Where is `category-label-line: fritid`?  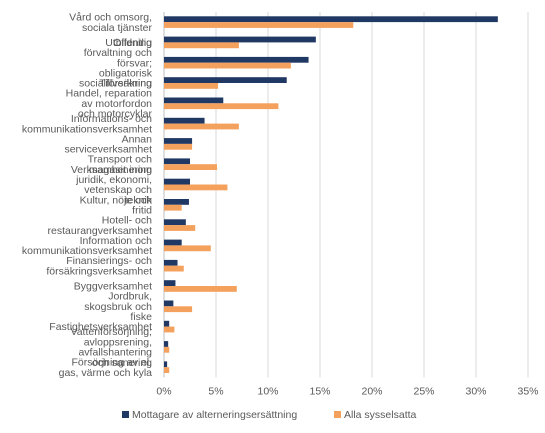
category-label-line: fritid is located at coordinates (142, 210).